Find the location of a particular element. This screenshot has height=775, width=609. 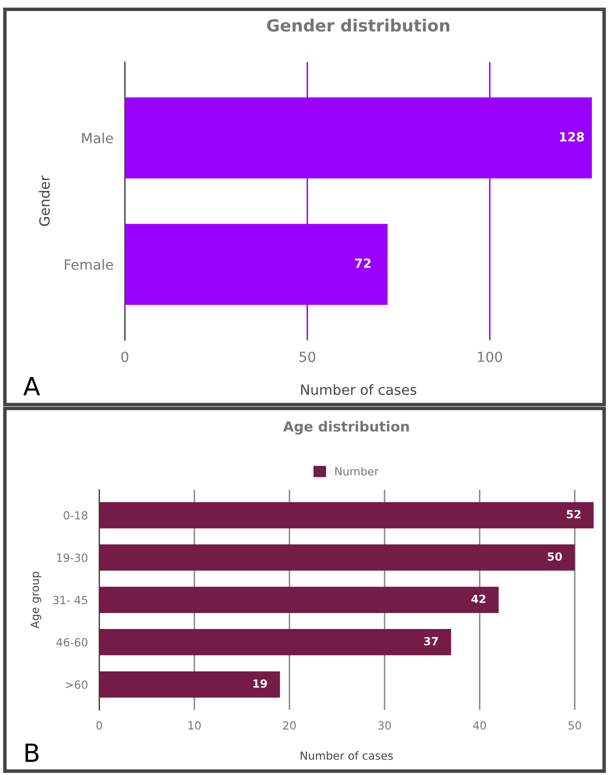

data-label: 72 is located at coordinates (363, 263).